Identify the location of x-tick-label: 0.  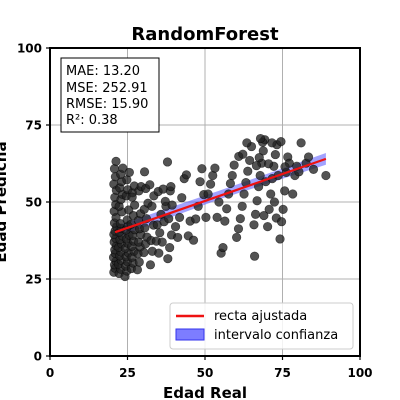
(50, 373).